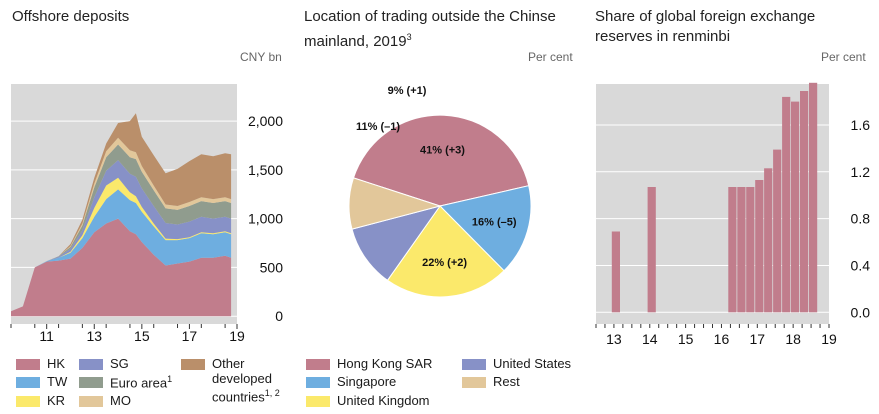 This screenshot has height=414, width=879. Describe the element at coordinates (474, 382) in the screenshot. I see `legend-swatch-rest` at that location.